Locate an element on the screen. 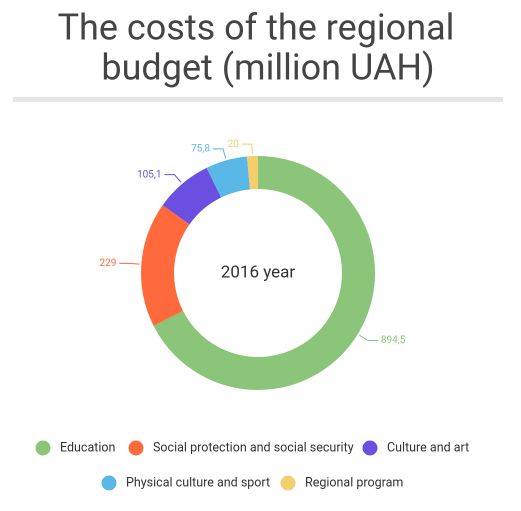 The image size is (521, 511). legend-label: Social protection and social security is located at coordinates (253, 447).